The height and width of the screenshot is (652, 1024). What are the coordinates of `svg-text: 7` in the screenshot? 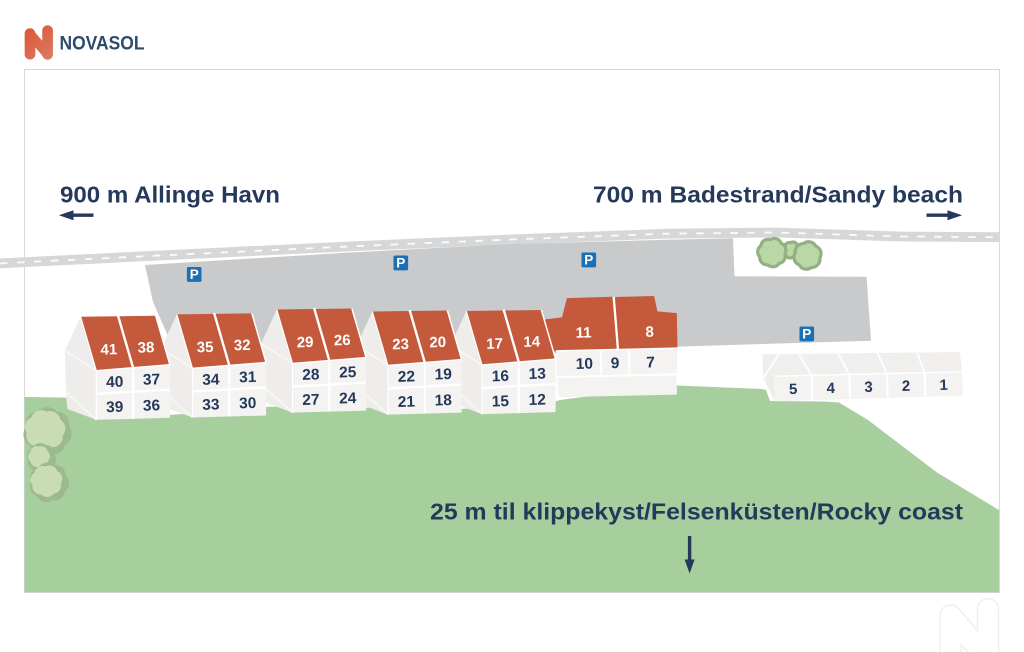 It's located at (650, 362).